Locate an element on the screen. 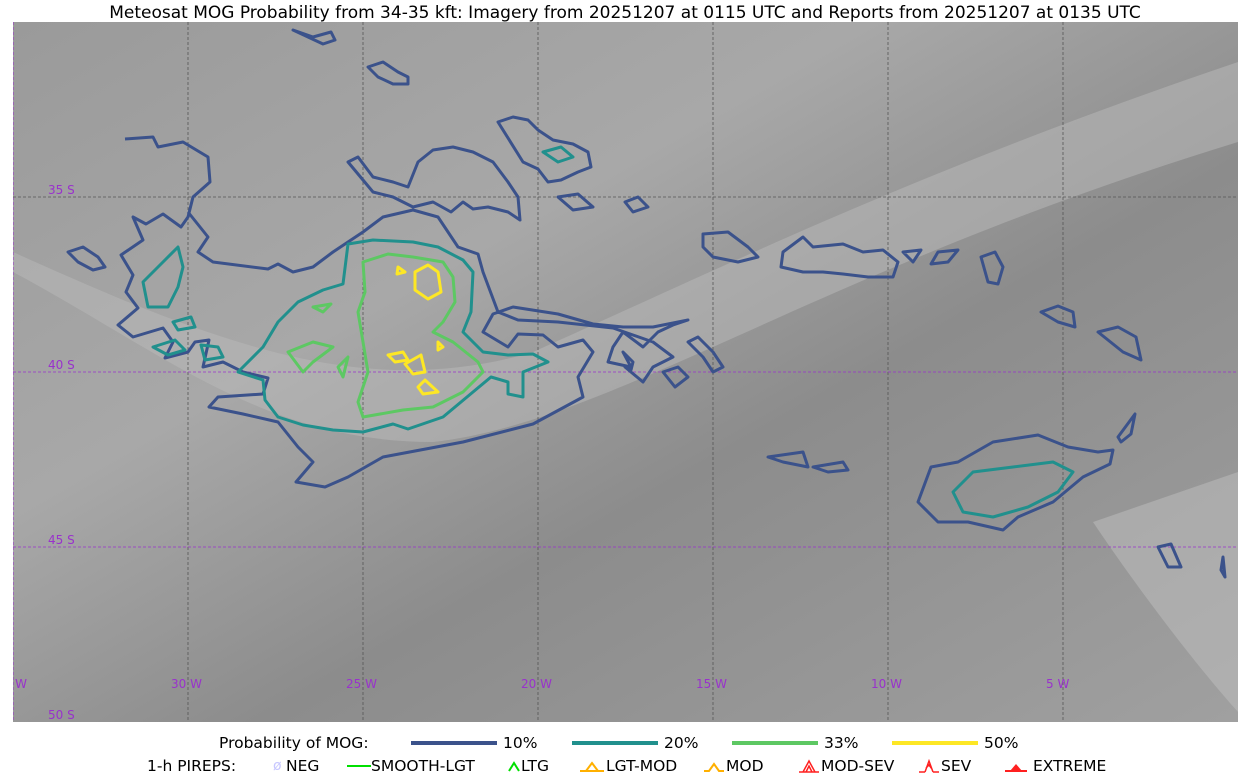 The image size is (1250, 782). longitude-label: 30 W is located at coordinates (186, 684).